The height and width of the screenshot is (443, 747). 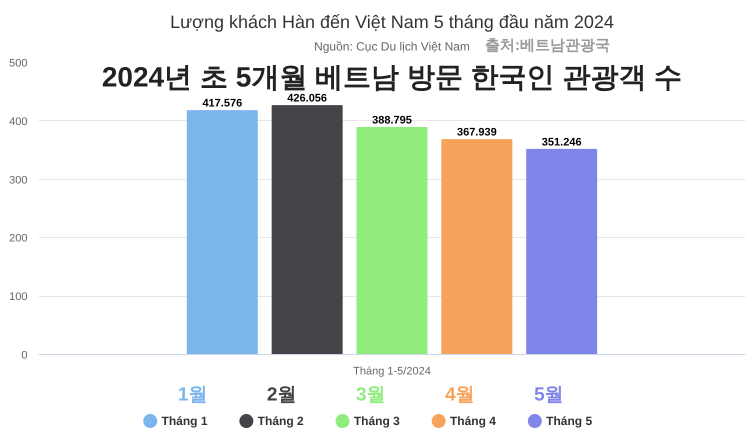 I want to click on y-tick-label: 400, so click(x=18, y=122).